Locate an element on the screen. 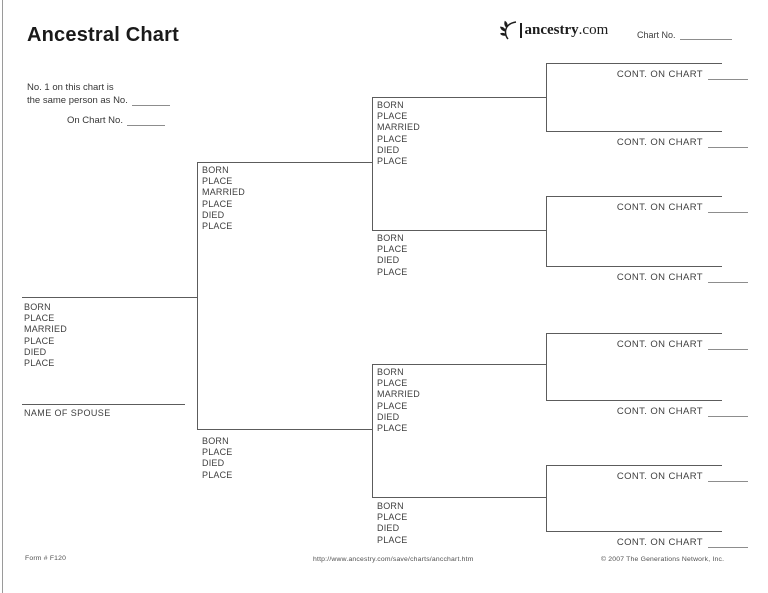 This screenshot has width=768, height=593. person1-line is located at coordinates (109, 297).